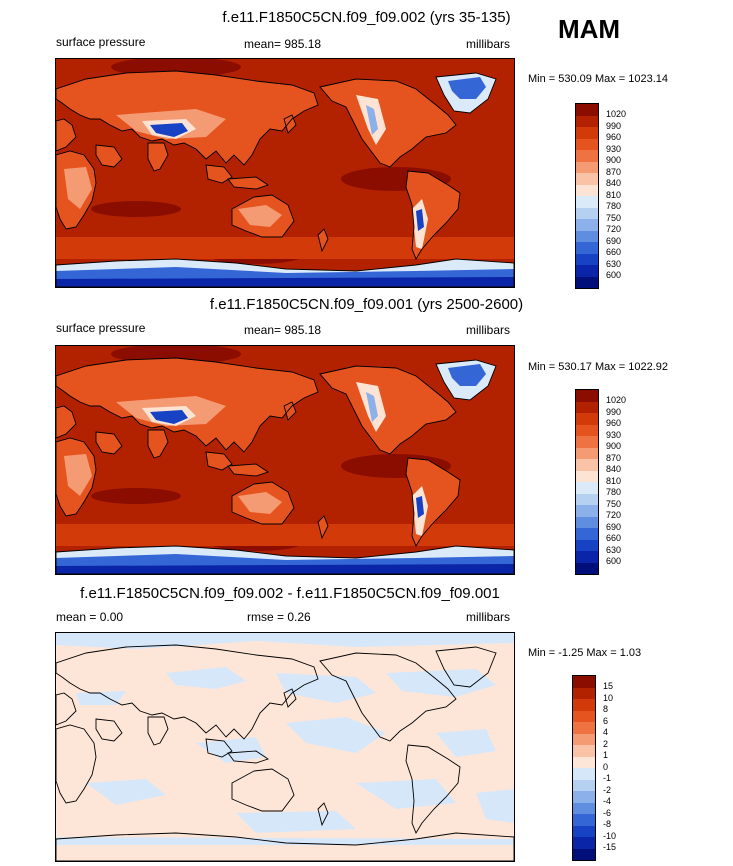 The width and height of the screenshot is (733, 866). What do you see at coordinates (323, 527) in the screenshot?
I see `panel2-map-coastline-nz` at bounding box center [323, 527].